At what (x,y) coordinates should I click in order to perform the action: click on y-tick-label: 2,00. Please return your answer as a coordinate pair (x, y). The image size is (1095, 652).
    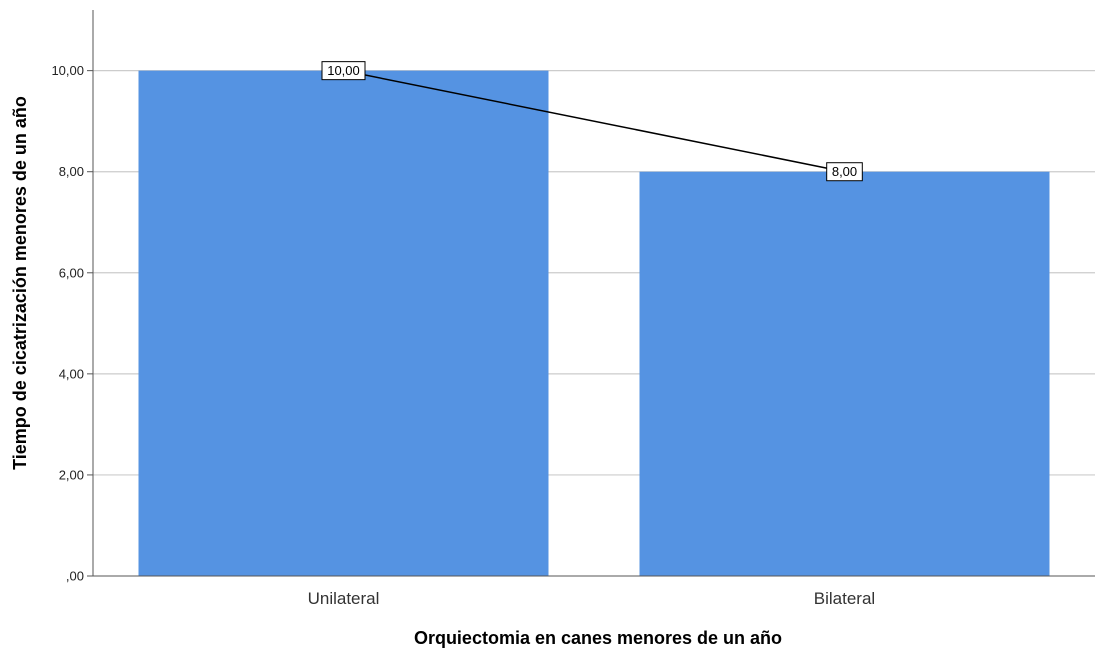
    Looking at the image, I should click on (71, 474).